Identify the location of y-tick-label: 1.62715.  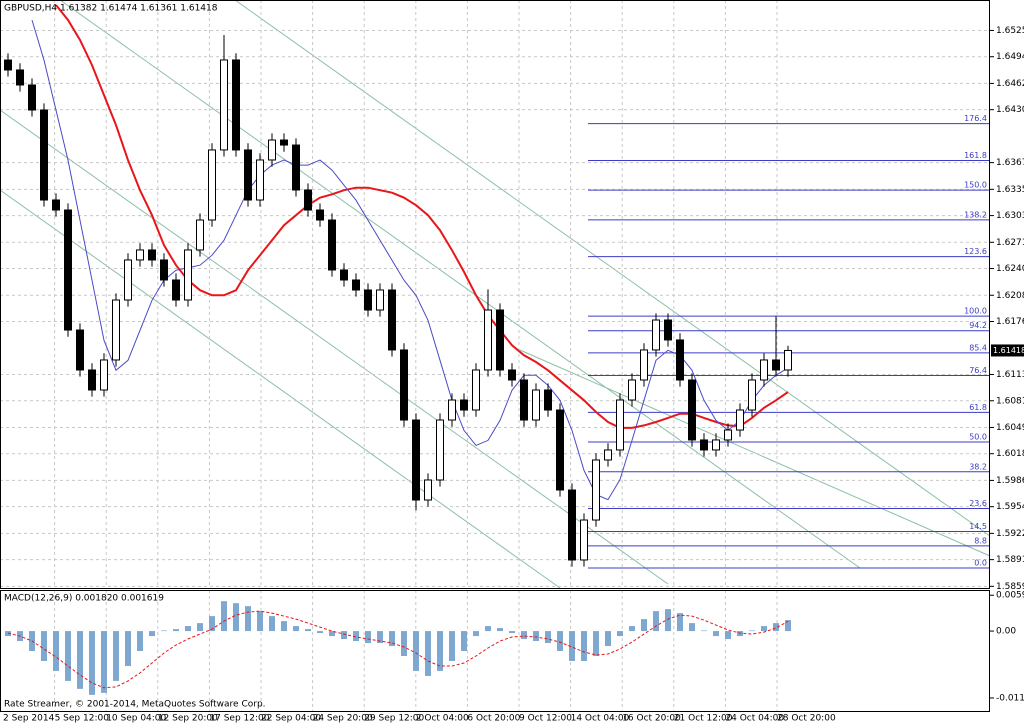
(1010, 243).